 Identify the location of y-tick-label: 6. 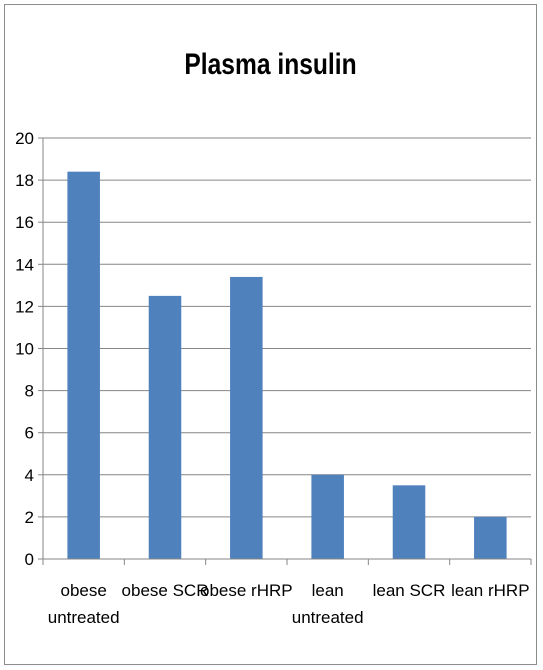
(29, 433).